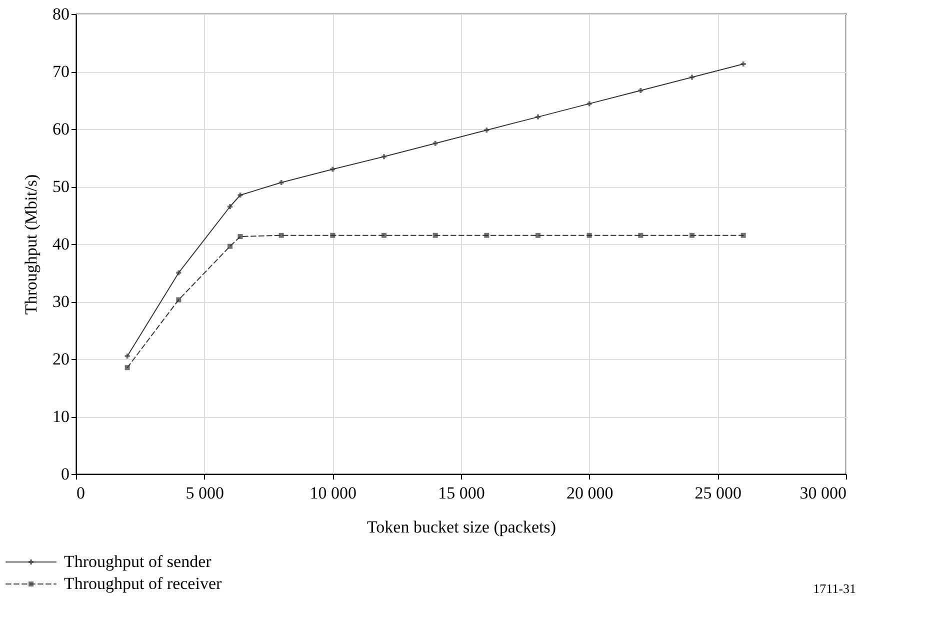 This screenshot has width=931, height=621. What do you see at coordinates (461, 493) in the screenshot?
I see `x-tick-label: 15 000` at bounding box center [461, 493].